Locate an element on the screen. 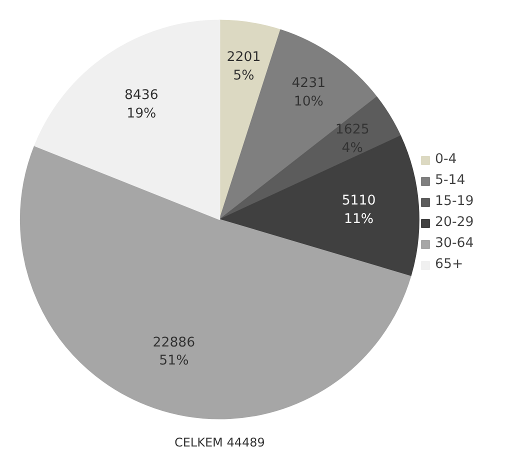 The image size is (528, 462). legend-label: 30-64 is located at coordinates (454, 243).